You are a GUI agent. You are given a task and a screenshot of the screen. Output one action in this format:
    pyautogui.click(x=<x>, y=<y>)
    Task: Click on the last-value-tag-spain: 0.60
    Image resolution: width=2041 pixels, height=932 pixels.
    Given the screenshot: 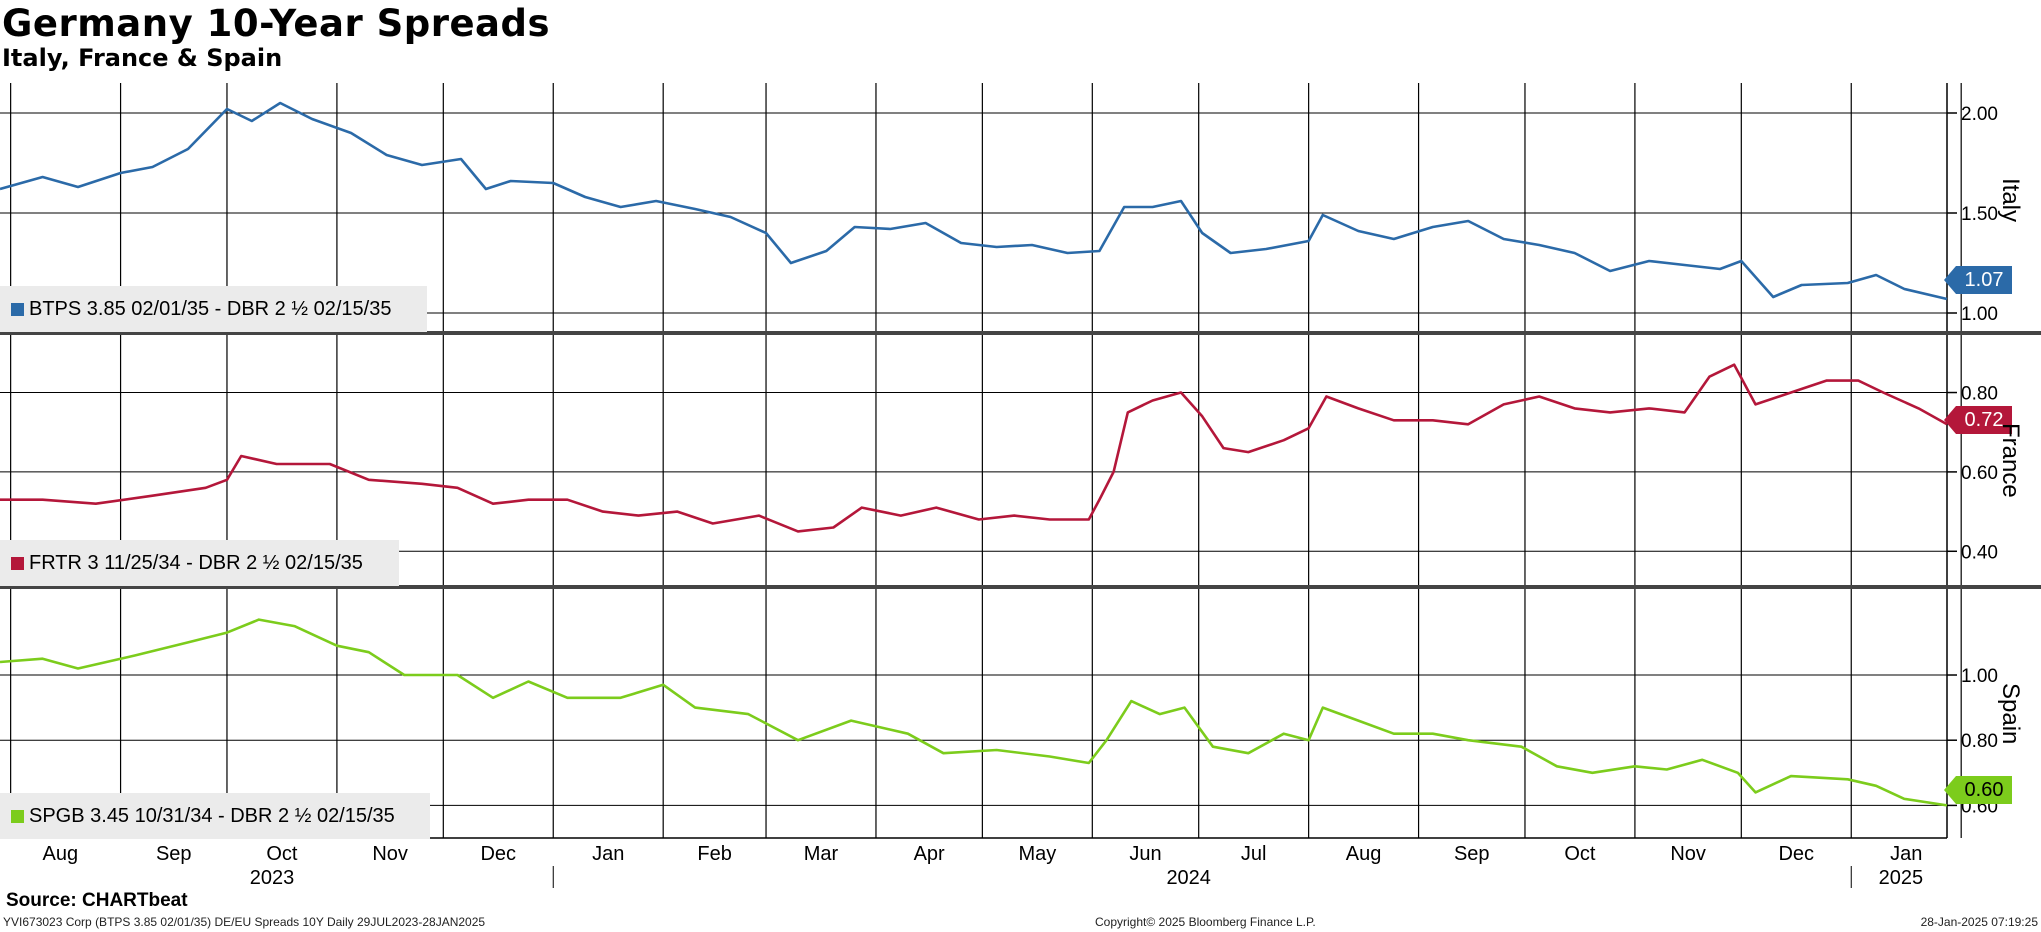 What is the action you would take?
    pyautogui.click(x=1978, y=790)
    